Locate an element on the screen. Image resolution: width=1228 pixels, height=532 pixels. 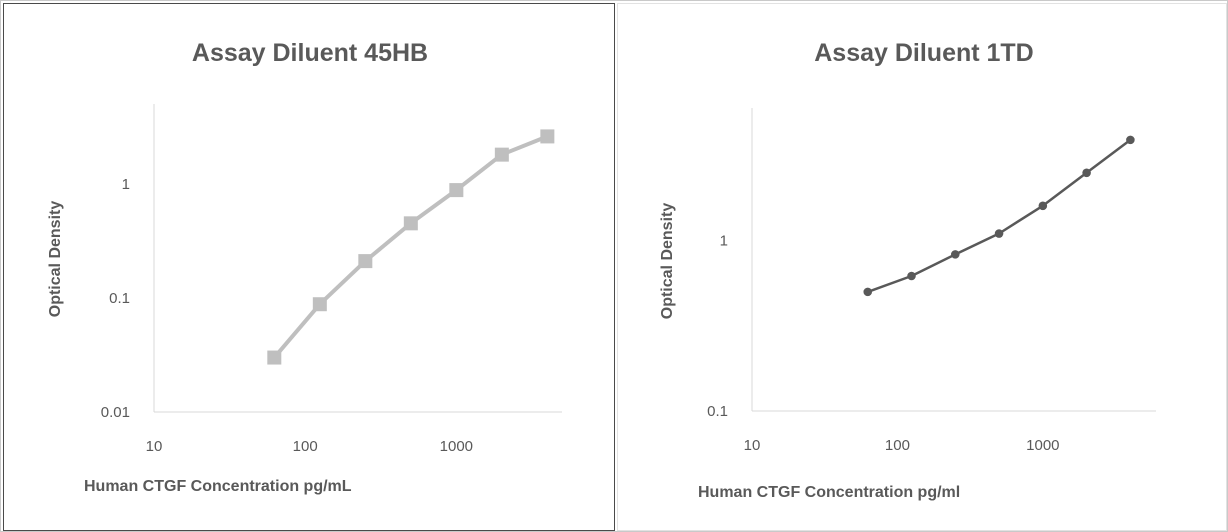
x-axis-title: Human CTGF Concentration pg/mL is located at coordinates (218, 486).